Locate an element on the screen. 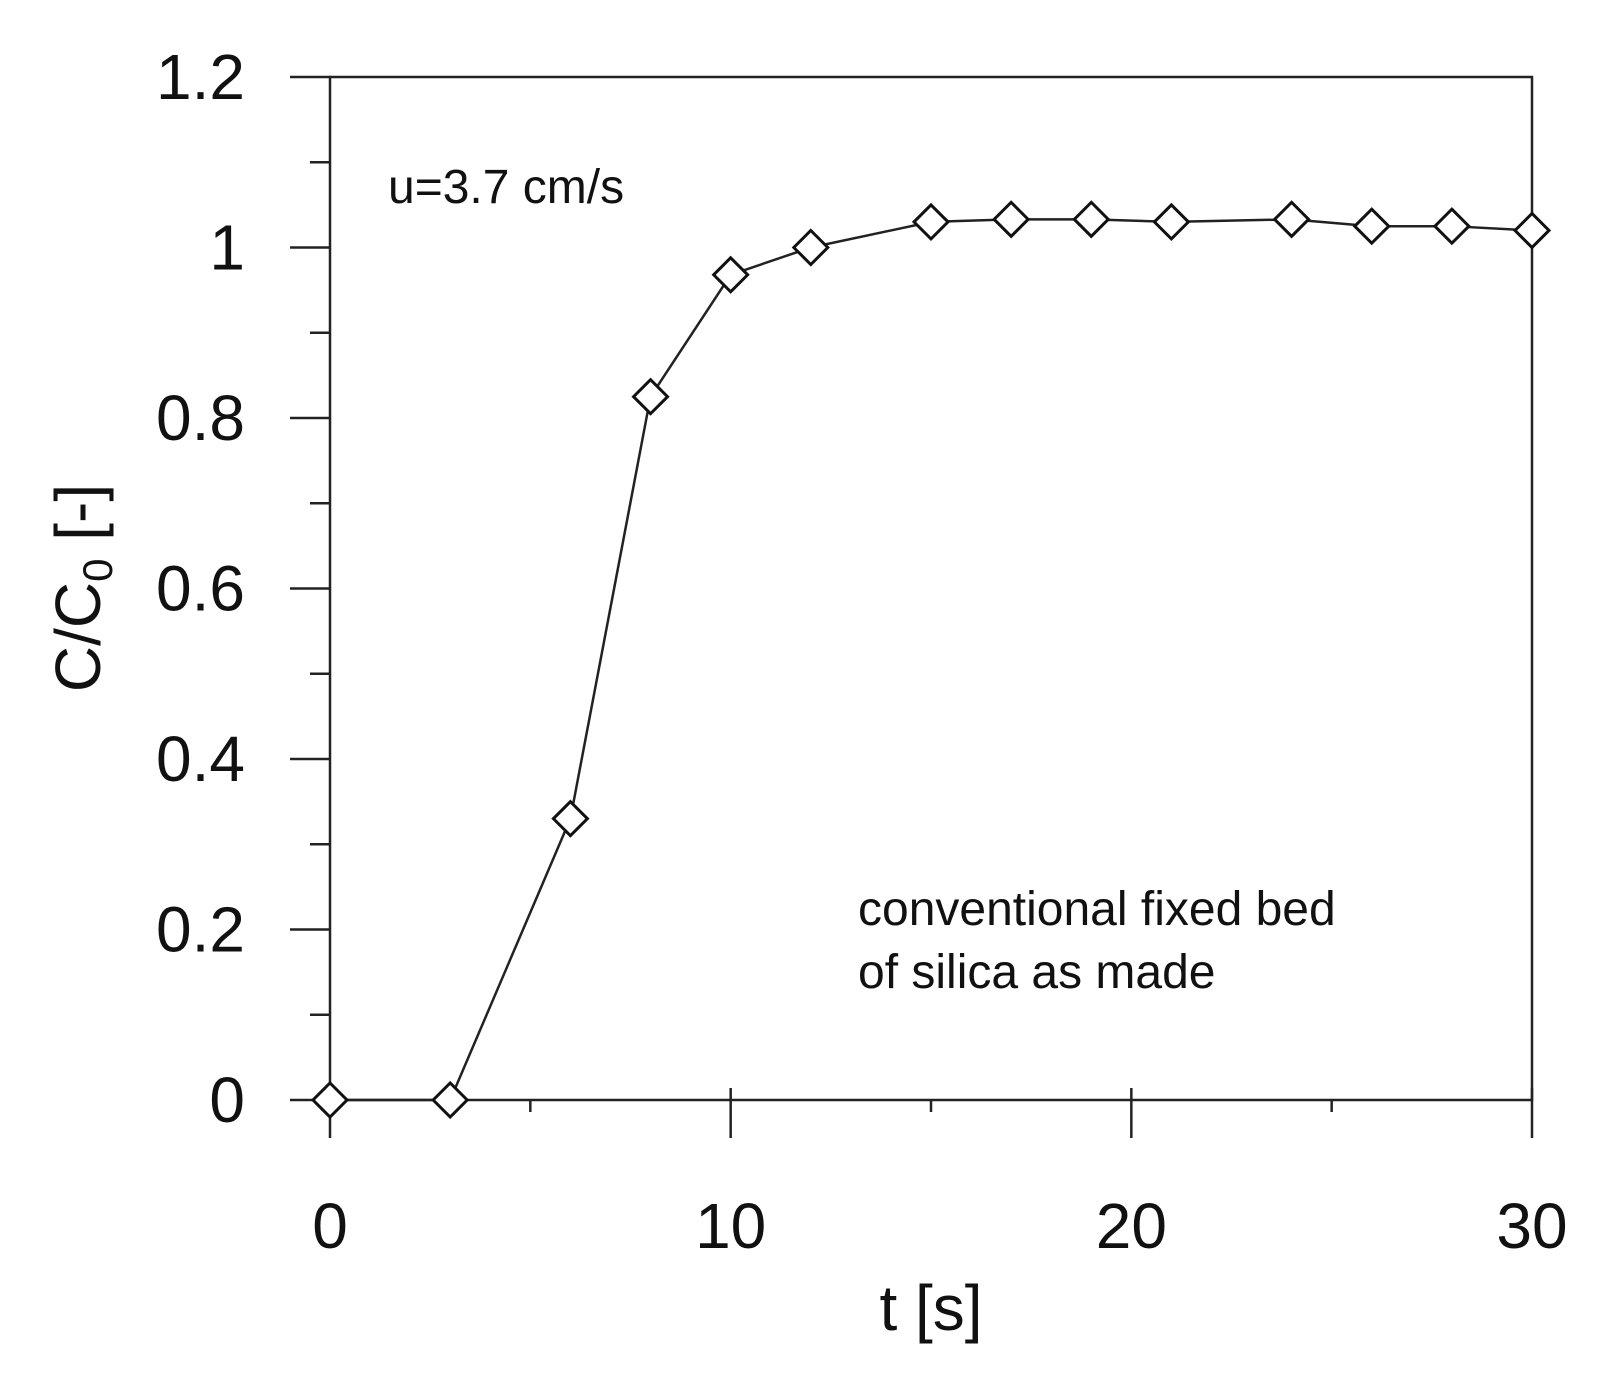 The width and height of the screenshot is (1602, 1395). x-axis-label: t [s] is located at coordinates (930, 1308).